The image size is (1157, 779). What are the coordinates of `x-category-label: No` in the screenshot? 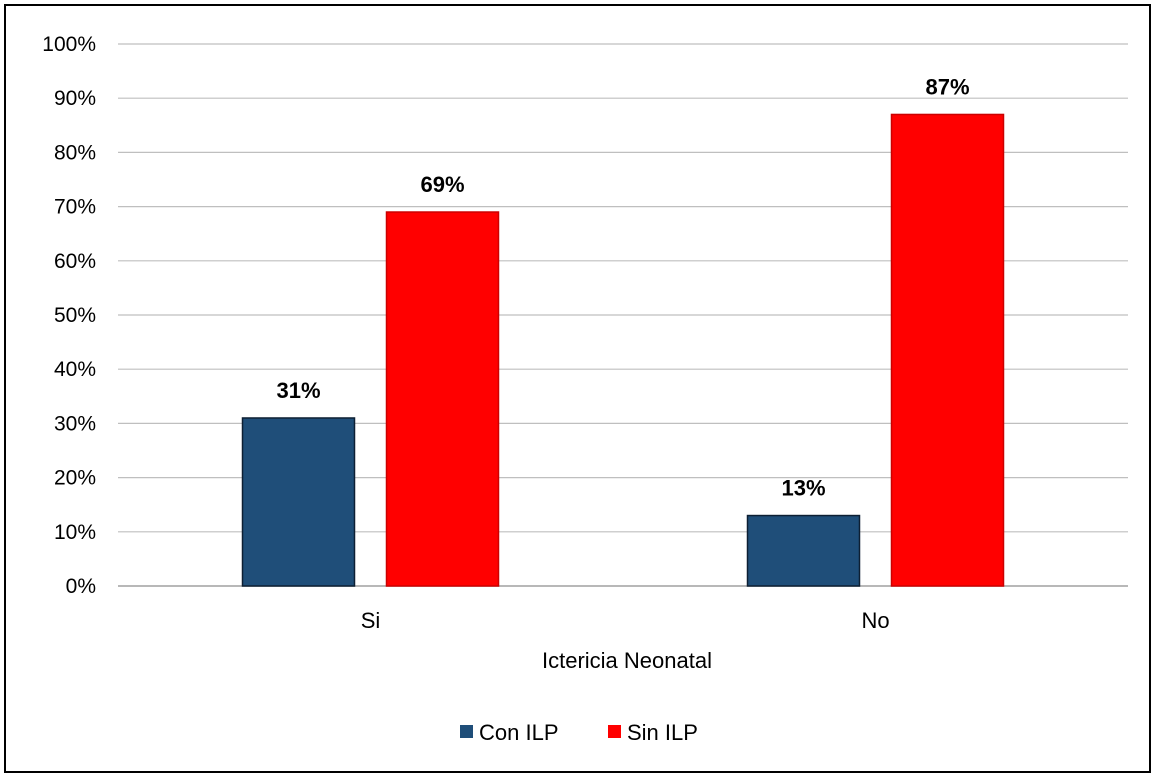 It's located at (875, 620).